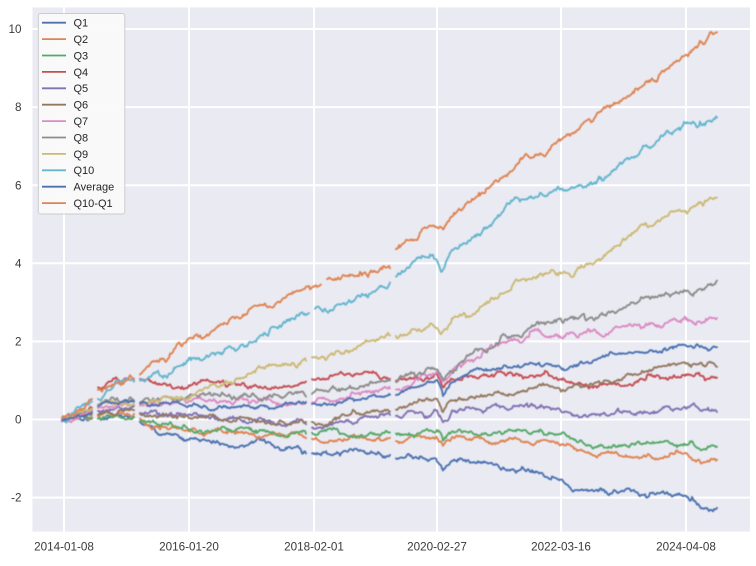 This screenshot has height=566, width=756. I want to click on svg-text: 10, so click(15, 29).